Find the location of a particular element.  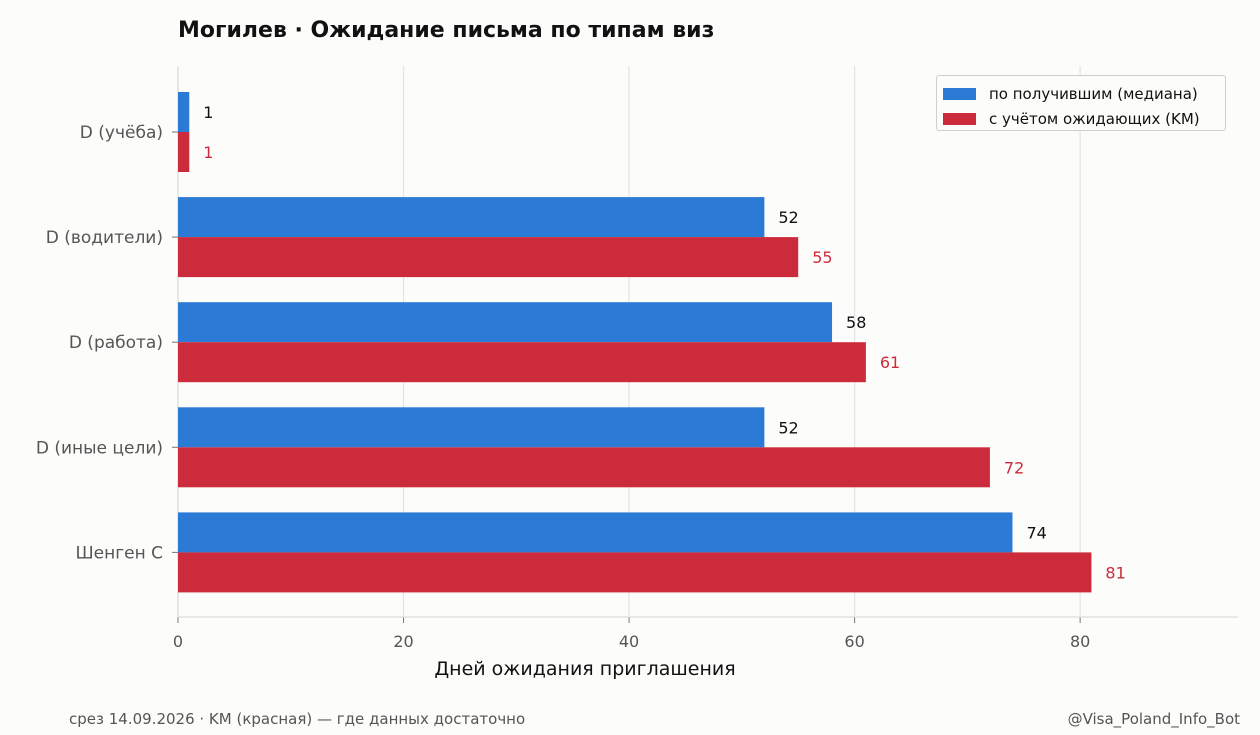

y-tick-label: D (иные цели) is located at coordinates (99, 448).